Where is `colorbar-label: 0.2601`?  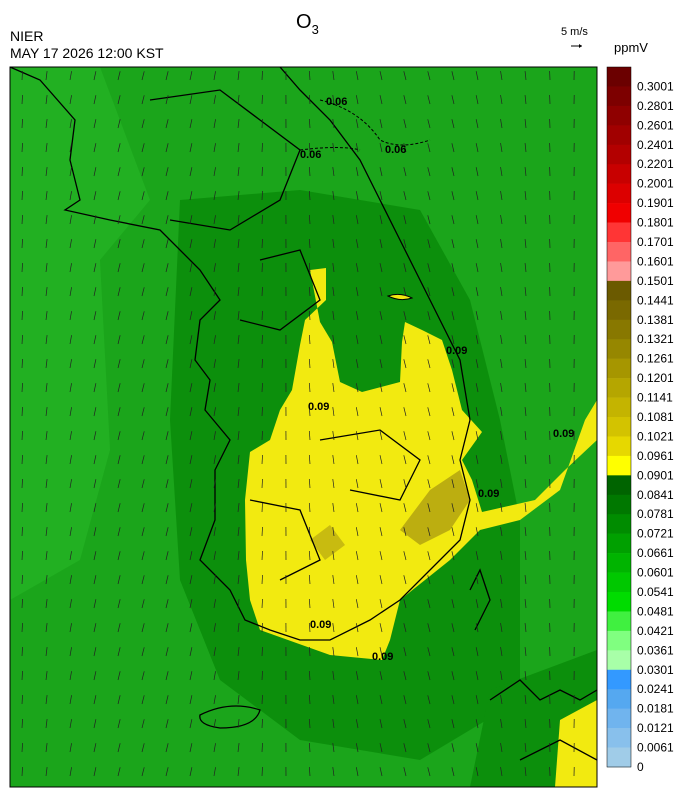 colorbar-label: 0.2601 is located at coordinates (655, 125).